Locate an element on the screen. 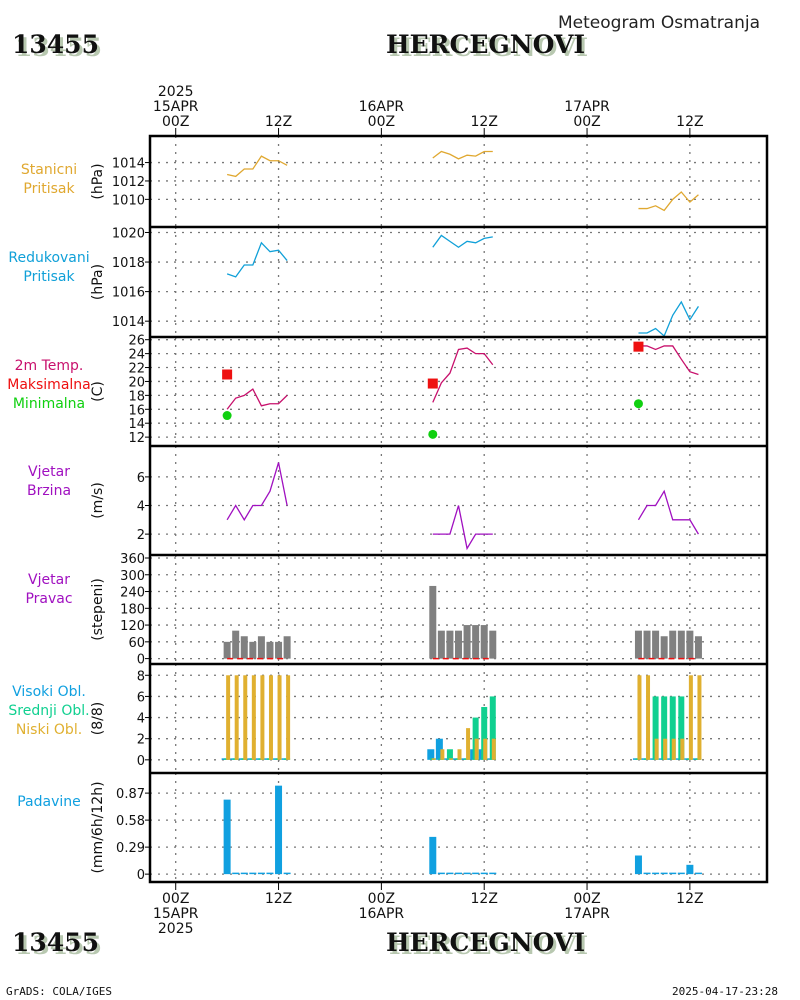  y-tick-label: 0.58 is located at coordinates (130, 821).